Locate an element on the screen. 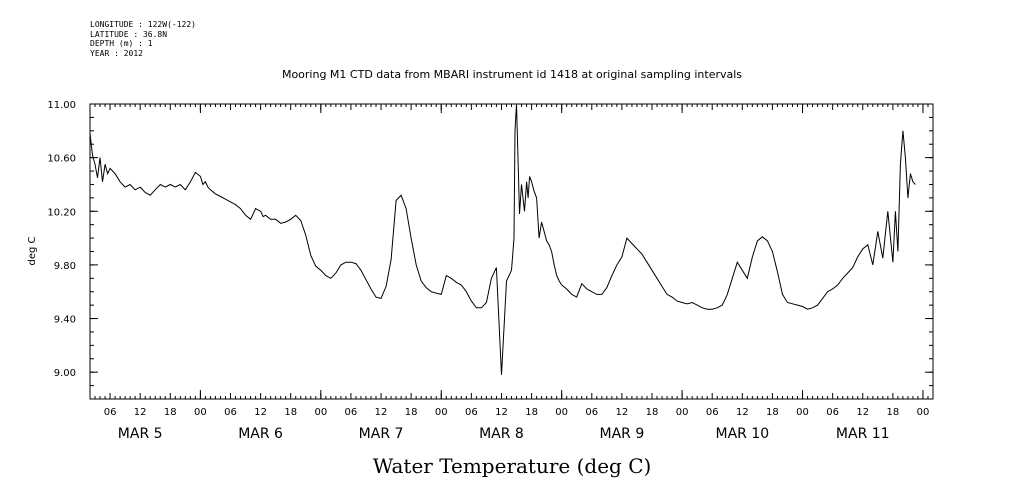 The width and height of the screenshot is (1009, 504). x-day-label: MAR 9 is located at coordinates (622, 434).